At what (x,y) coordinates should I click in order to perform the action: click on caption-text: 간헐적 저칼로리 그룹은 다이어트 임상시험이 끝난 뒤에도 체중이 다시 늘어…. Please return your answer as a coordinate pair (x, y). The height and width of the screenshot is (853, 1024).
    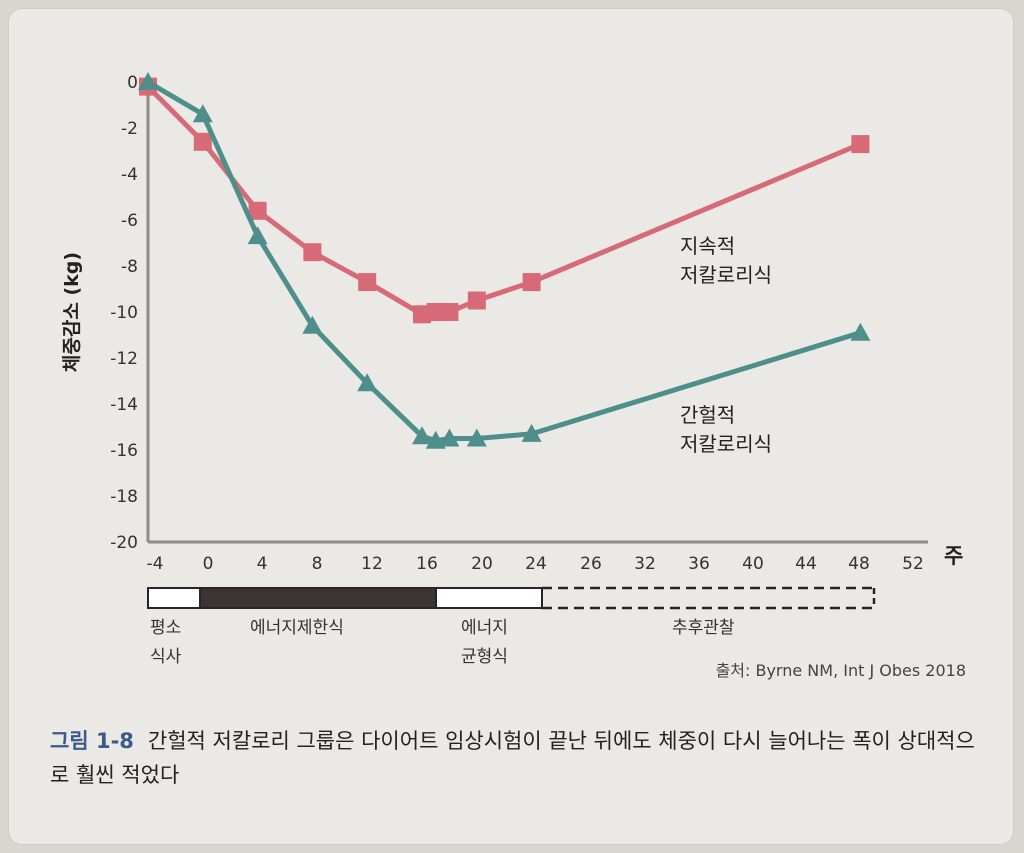
    Looking at the image, I should click on (512, 758).